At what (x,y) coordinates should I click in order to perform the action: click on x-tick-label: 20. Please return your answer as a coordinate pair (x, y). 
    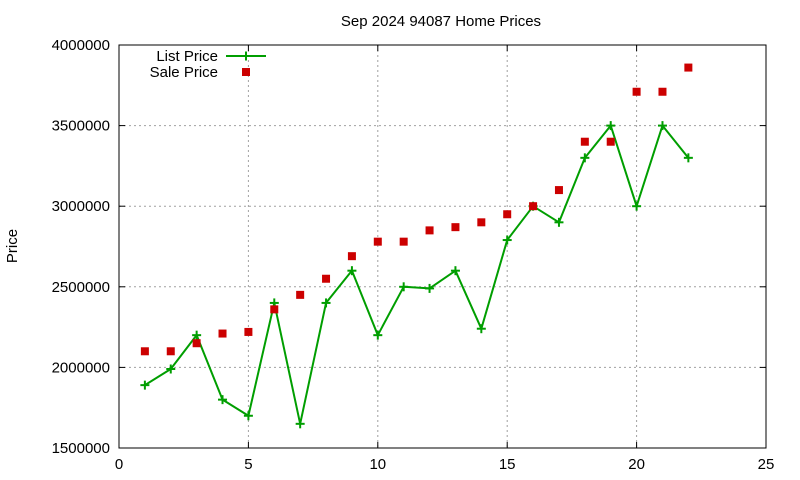
    Looking at the image, I should click on (636, 464).